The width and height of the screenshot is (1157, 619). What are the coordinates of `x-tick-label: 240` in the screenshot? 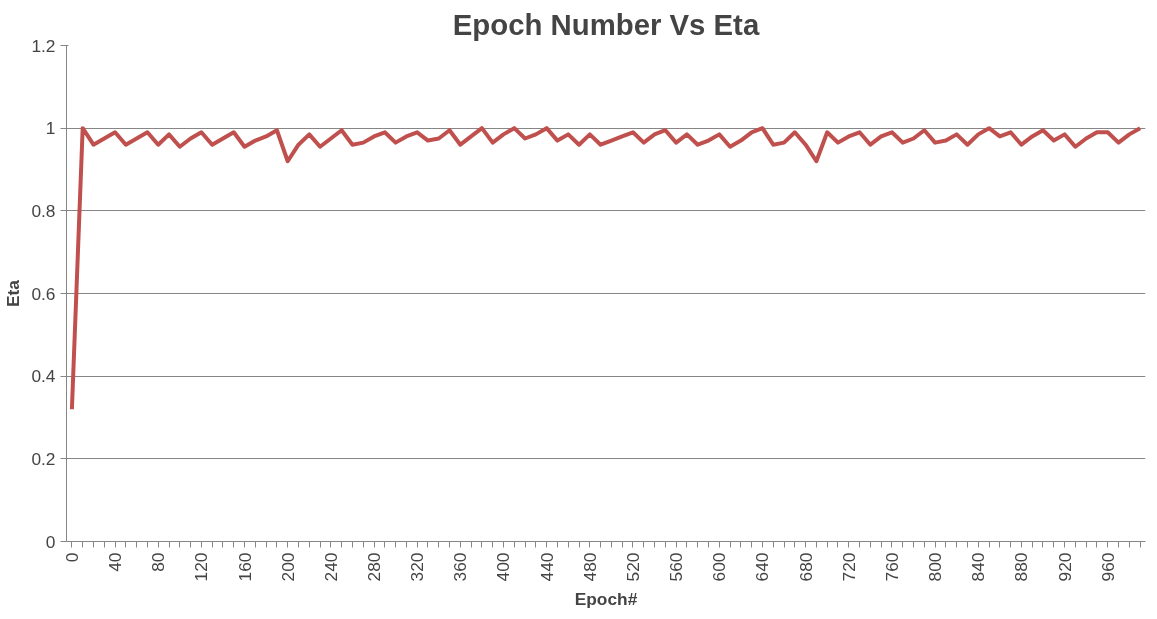 It's located at (330, 567).